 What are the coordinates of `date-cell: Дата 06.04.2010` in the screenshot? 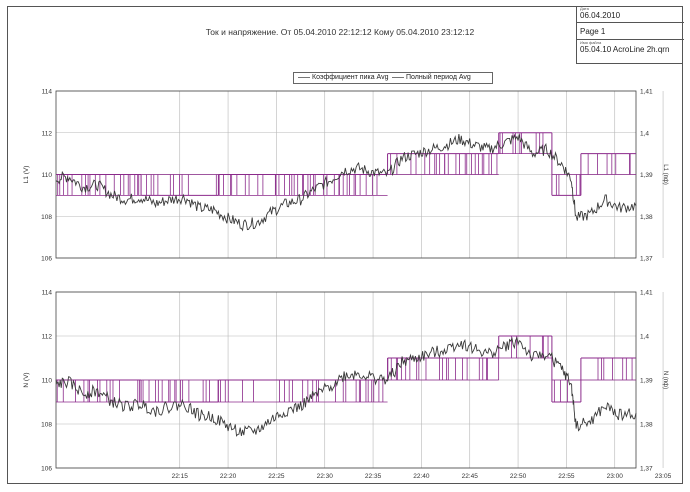 It's located at (630, 14).